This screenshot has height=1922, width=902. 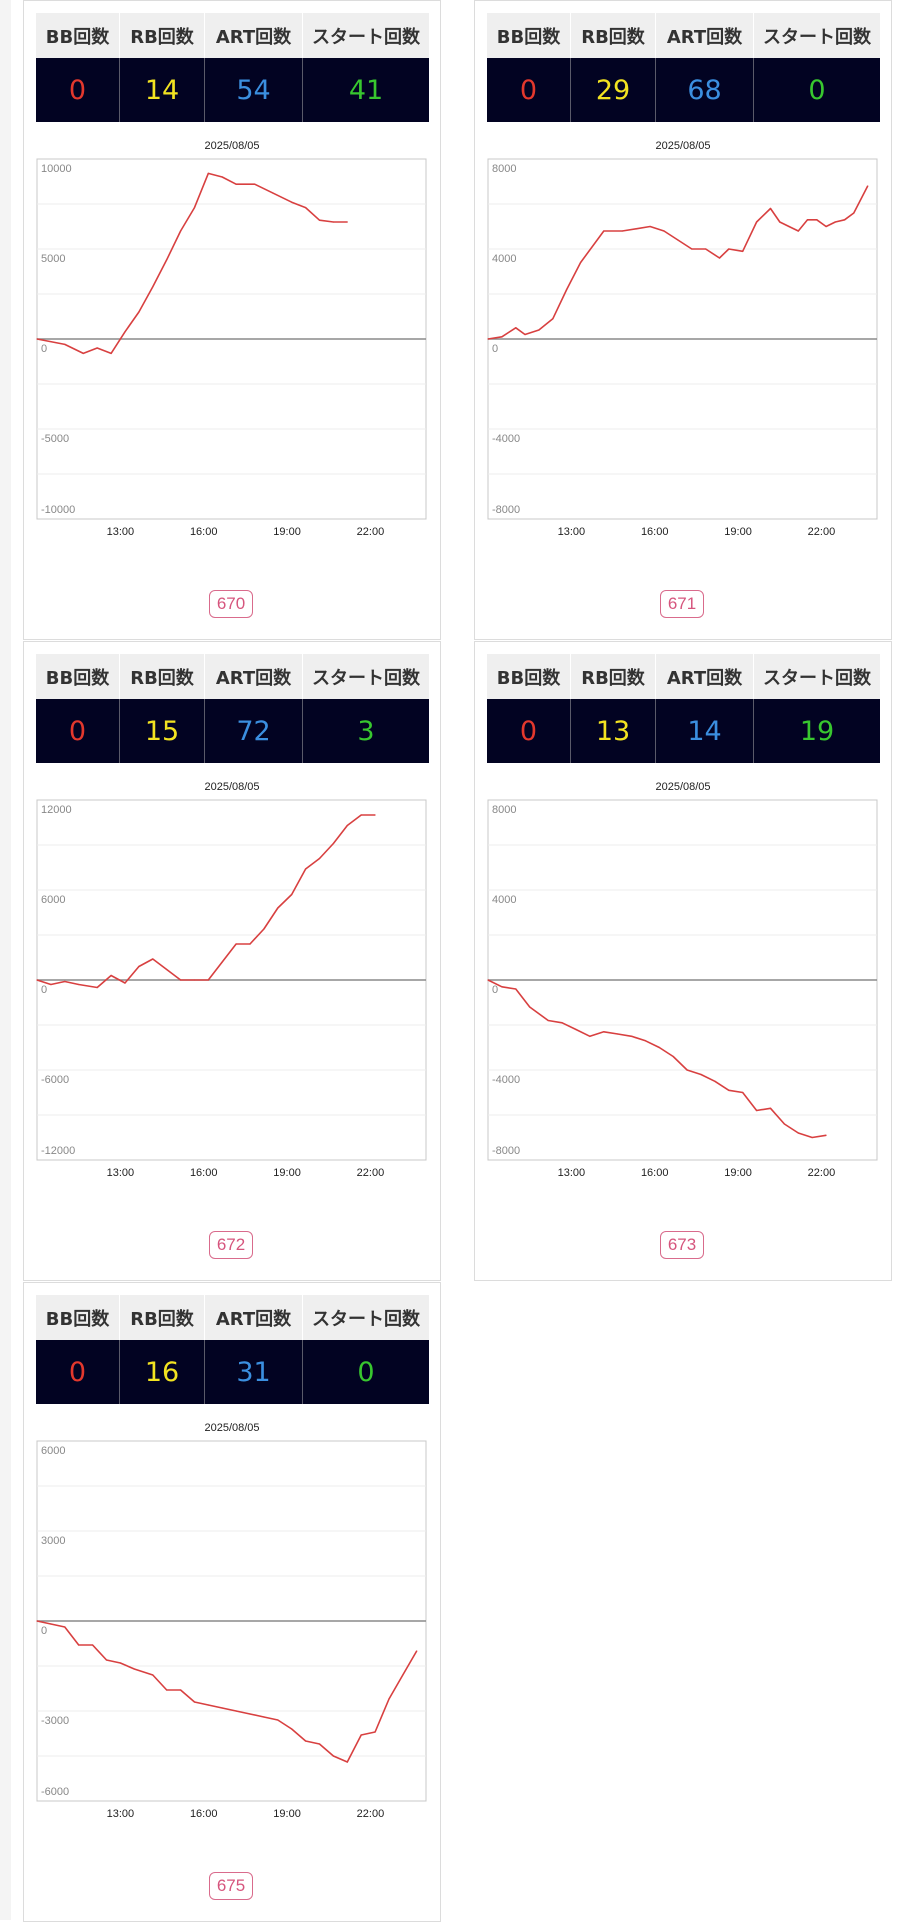 I want to click on y-tick-label: 5000, so click(x=53, y=259).